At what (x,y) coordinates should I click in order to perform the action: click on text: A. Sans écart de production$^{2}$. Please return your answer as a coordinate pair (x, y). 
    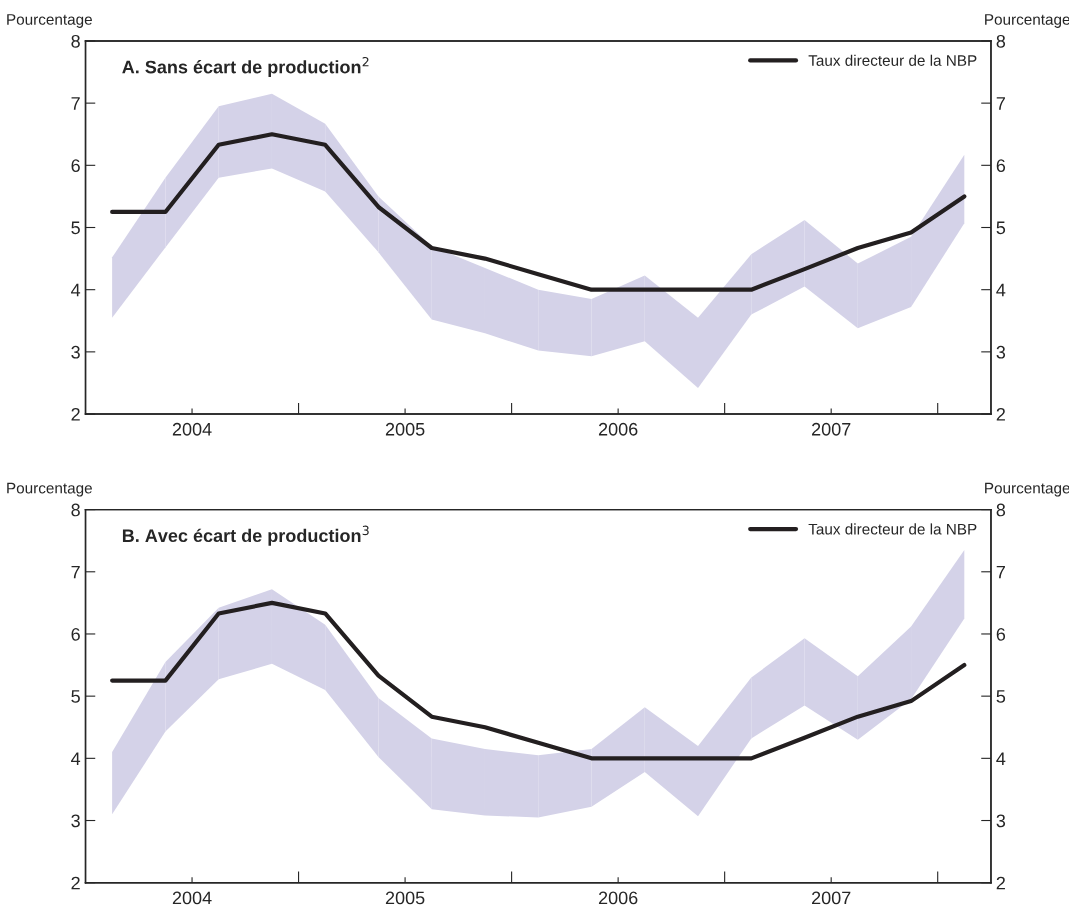
    Looking at the image, I should click on (245, 66).